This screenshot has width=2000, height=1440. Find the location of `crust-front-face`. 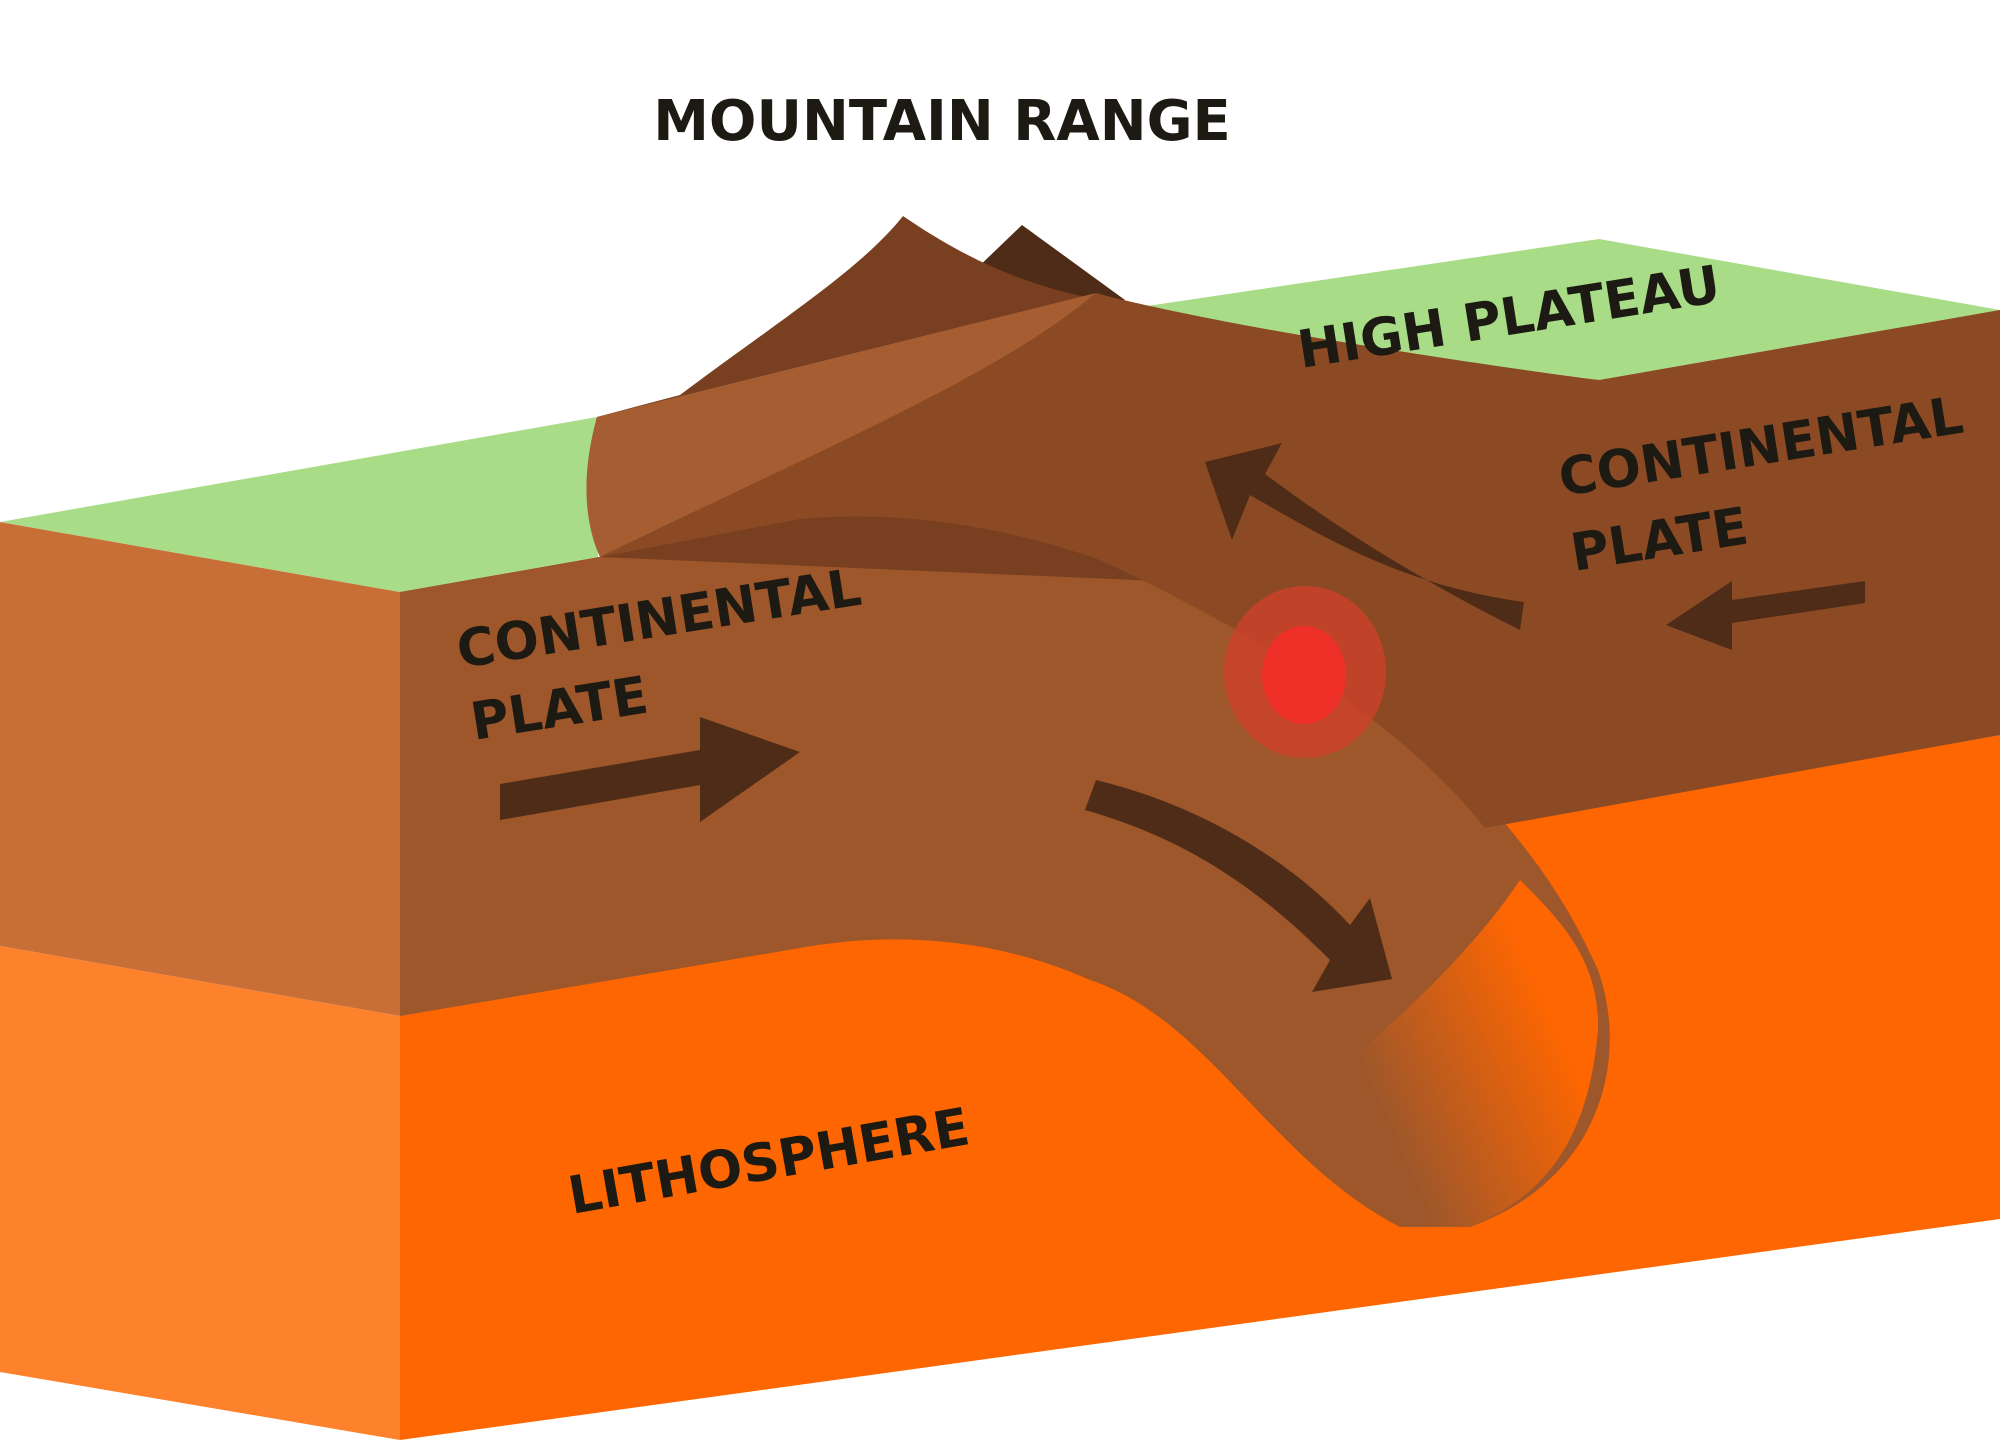

crust-front-face is located at coordinates (200, 769).